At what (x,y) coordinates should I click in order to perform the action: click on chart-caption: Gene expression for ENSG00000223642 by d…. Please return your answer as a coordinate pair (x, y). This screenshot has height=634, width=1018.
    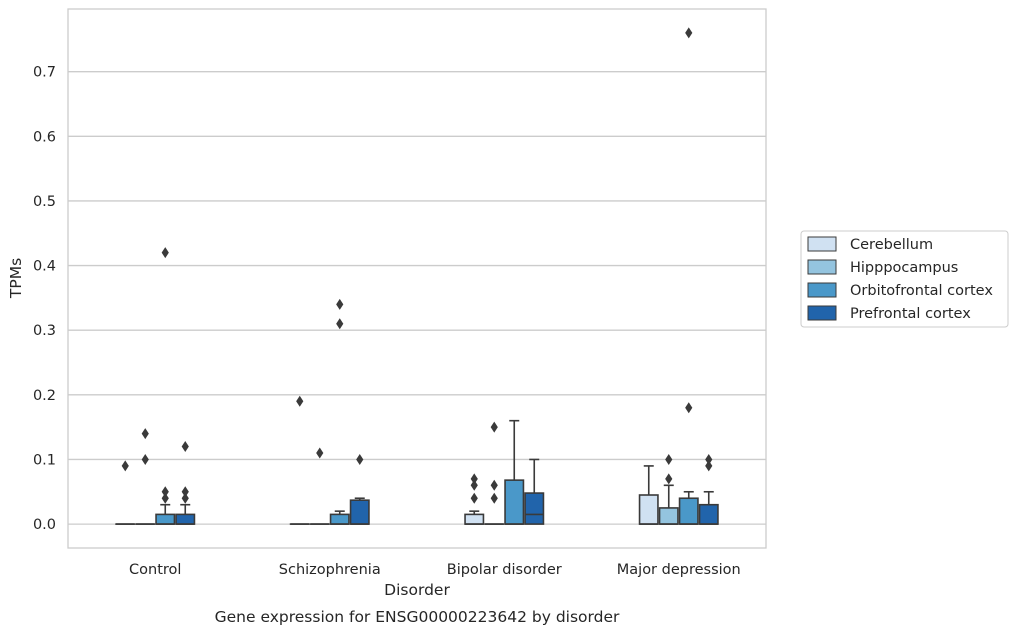
    Looking at the image, I should click on (417, 617).